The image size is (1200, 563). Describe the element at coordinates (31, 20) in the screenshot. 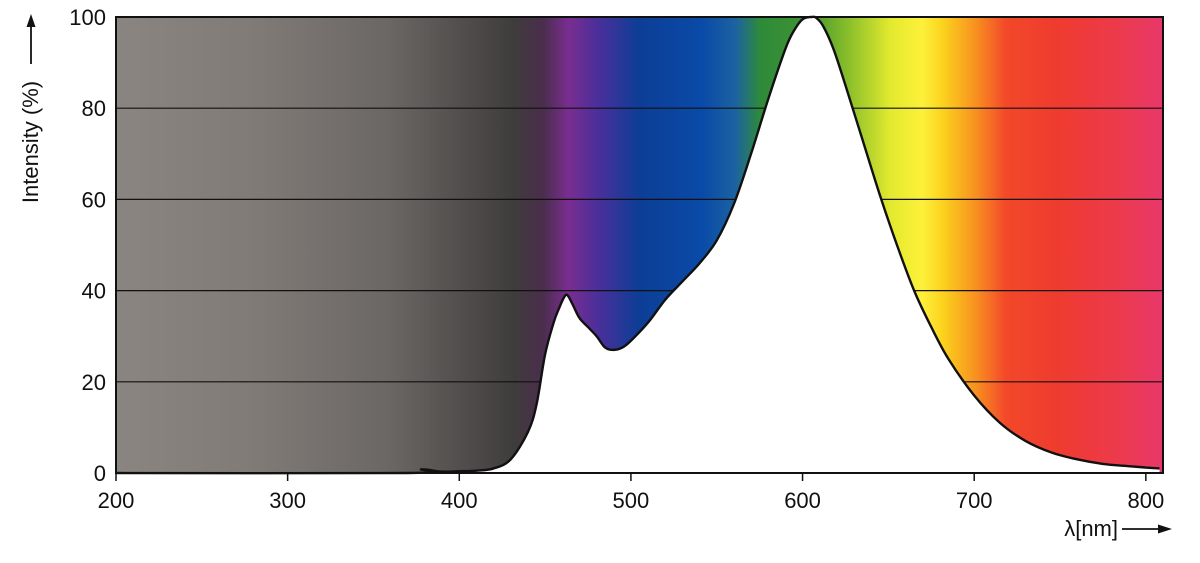

I see `y-axis-arrowhead` at that location.